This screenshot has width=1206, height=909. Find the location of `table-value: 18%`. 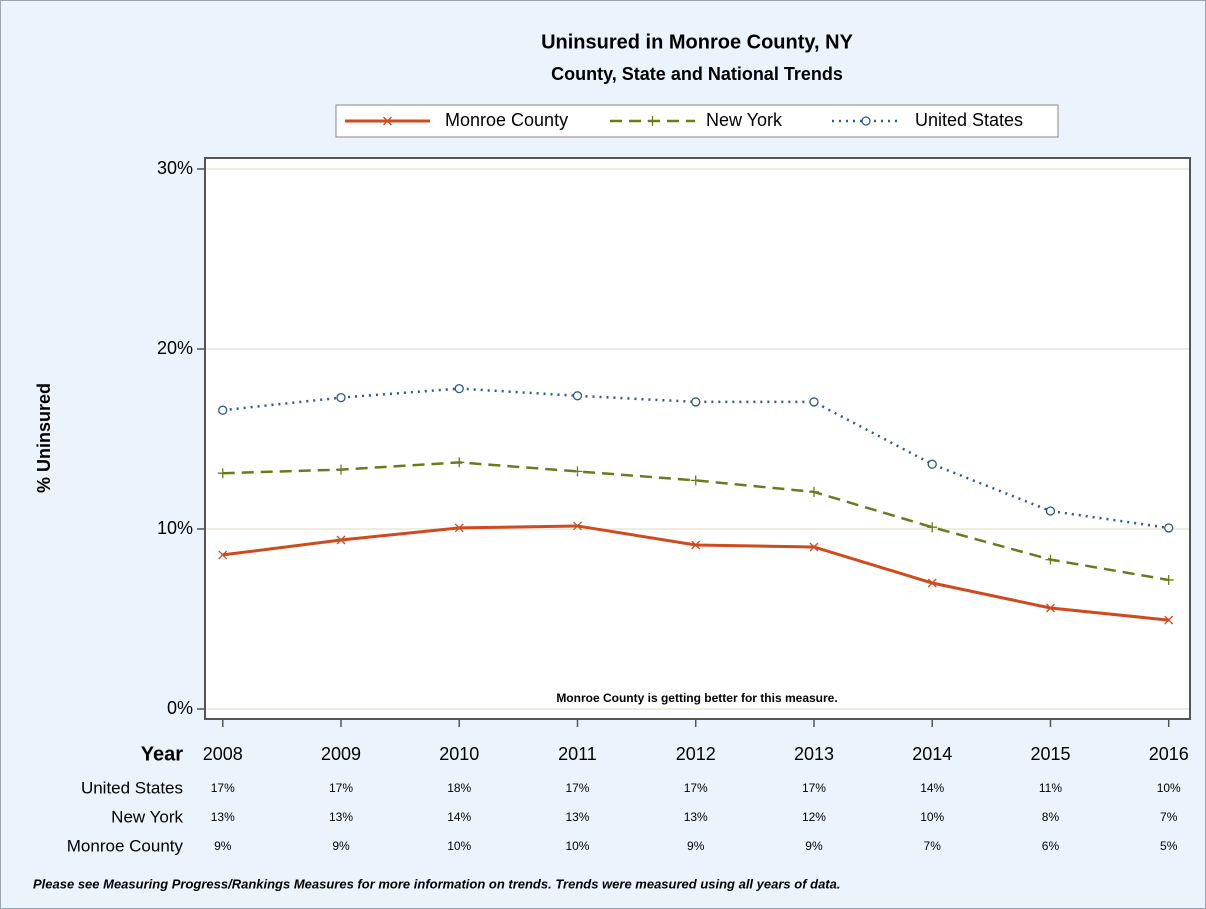

table-value: 18% is located at coordinates (459, 788).